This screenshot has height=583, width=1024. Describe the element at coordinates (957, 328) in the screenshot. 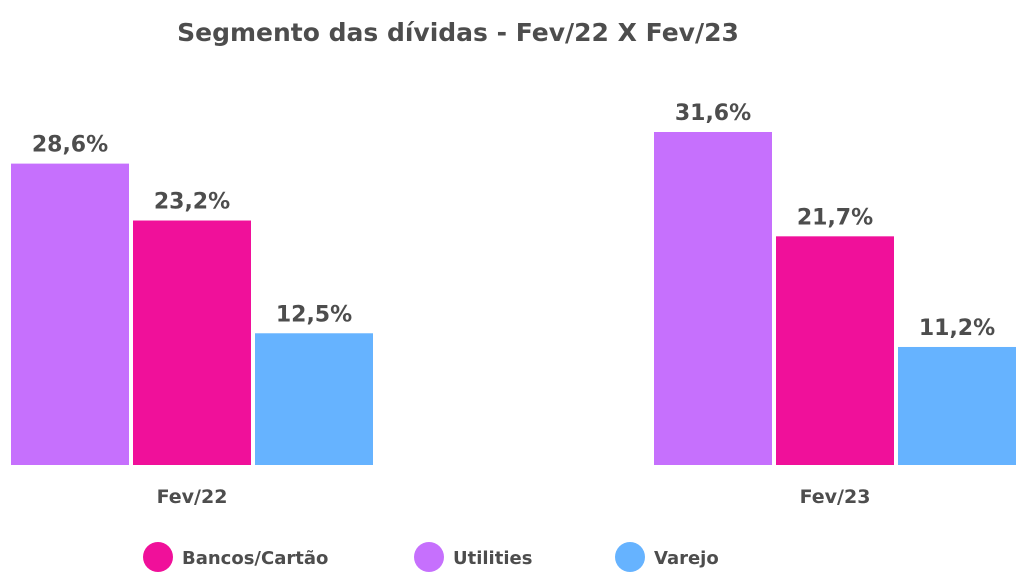

I see `data-label-varejo-fev-23: 11,2%` at that location.